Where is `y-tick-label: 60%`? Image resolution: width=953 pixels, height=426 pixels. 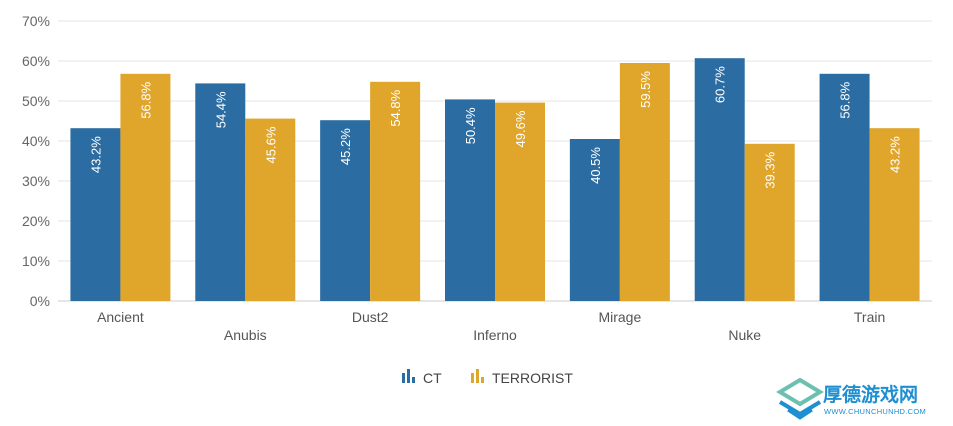
y-tick-label: 60% is located at coordinates (36, 61).